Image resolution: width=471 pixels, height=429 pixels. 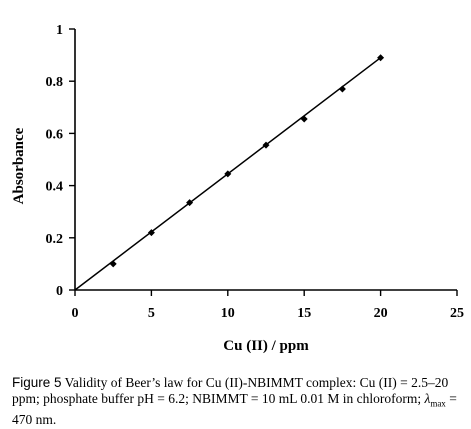 What do you see at coordinates (37, 382) in the screenshot?
I see `caption-lead: Figure 5` at bounding box center [37, 382].